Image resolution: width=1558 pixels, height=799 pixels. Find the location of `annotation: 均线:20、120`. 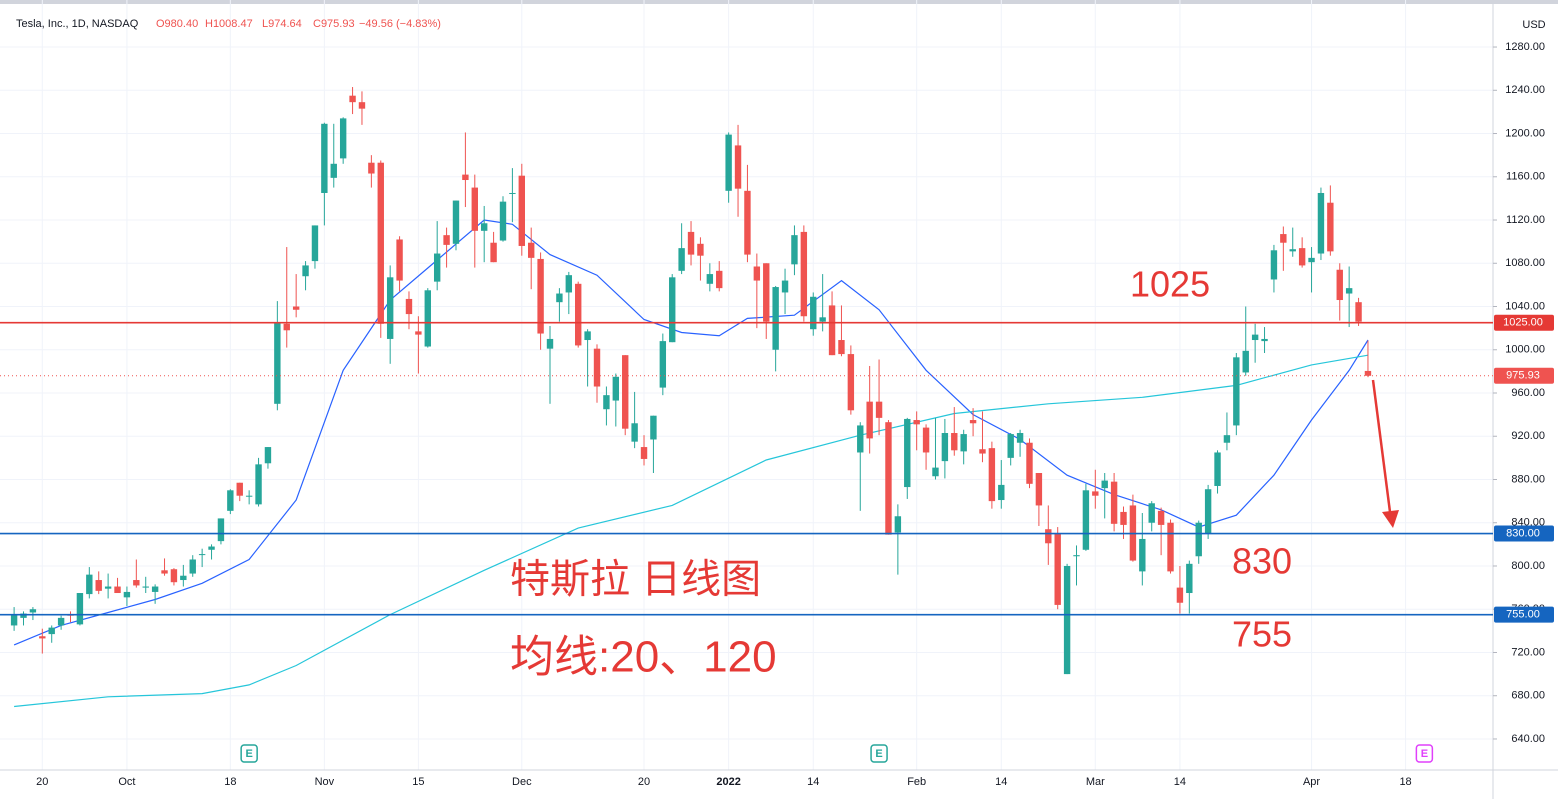

annotation: 均线:20、120 is located at coordinates (643, 657).